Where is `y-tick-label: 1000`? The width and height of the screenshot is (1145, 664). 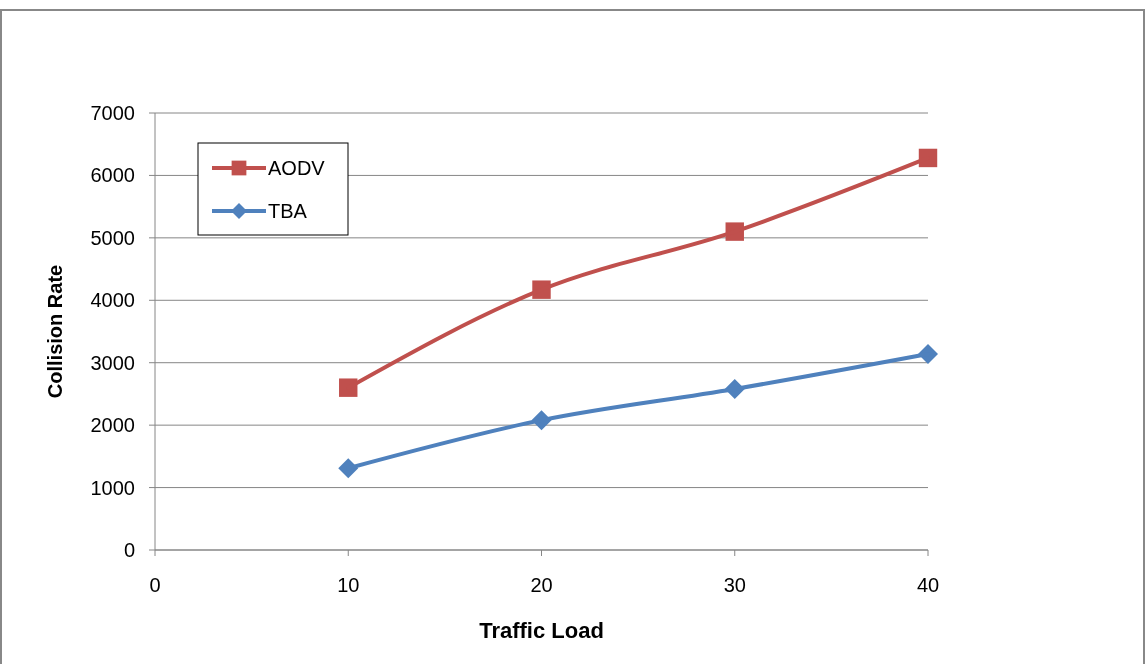 y-tick-label: 1000 is located at coordinates (112, 487).